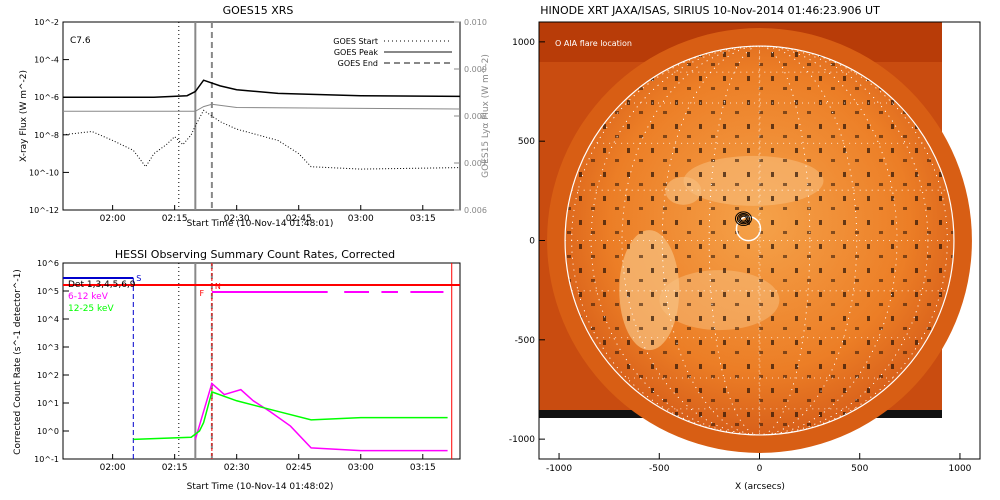  Describe the element at coordinates (299, 219) in the screenshot. I see `goes-x-tick-label: 02:45` at that location.